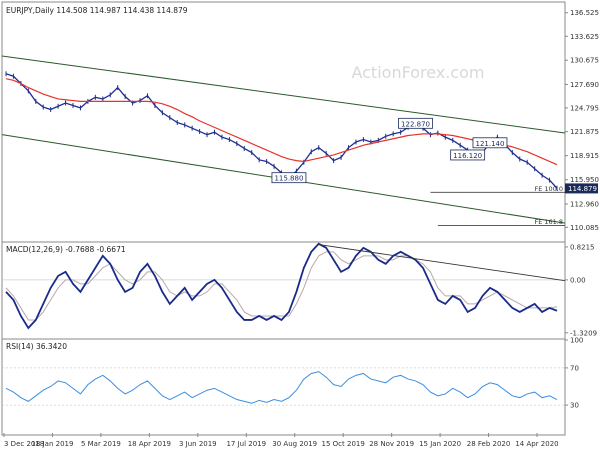 This screenshot has height=454, width=600. What do you see at coordinates (582, 247) in the screenshot?
I see `y-tick-label: 0.8215` at bounding box center [582, 247].